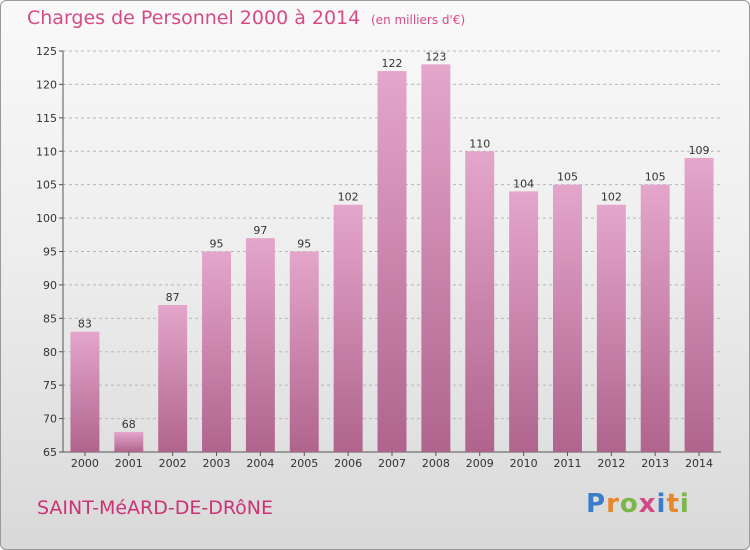 The width and height of the screenshot is (750, 550). Describe the element at coordinates (348, 463) in the screenshot. I see `x-tick-label-2006: 2006` at that location.